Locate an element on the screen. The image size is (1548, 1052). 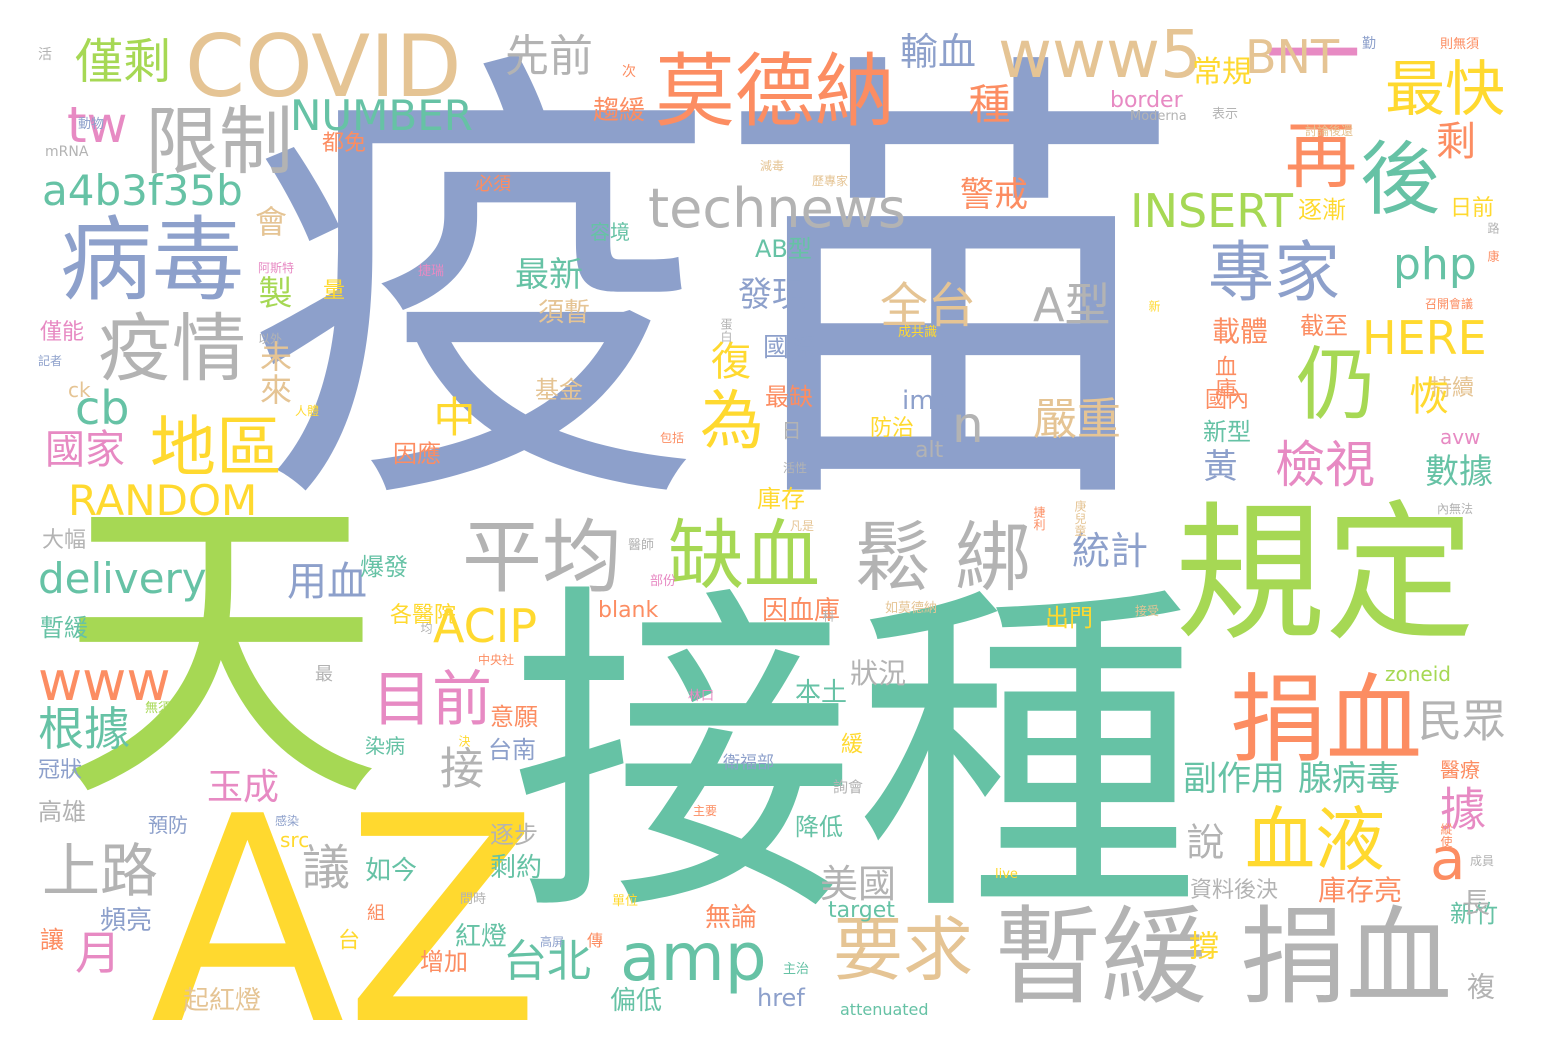
cloud-word: 以外 is located at coordinates (270, 339).